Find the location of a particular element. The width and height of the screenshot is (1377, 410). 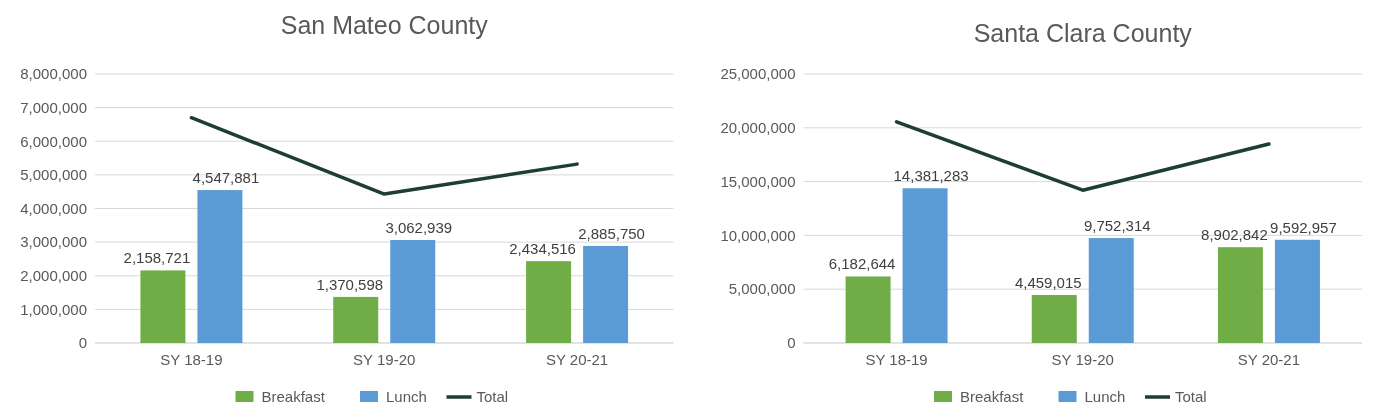

y-tick-label: 25,000,000 is located at coordinates (758, 74).